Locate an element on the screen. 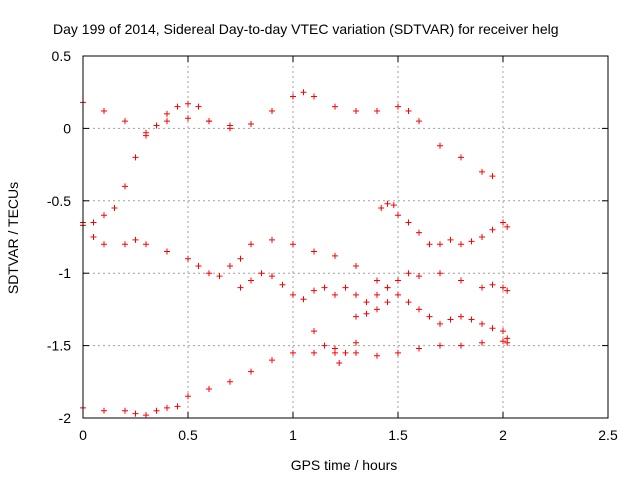  x-tick-label: 1 is located at coordinates (293, 435).